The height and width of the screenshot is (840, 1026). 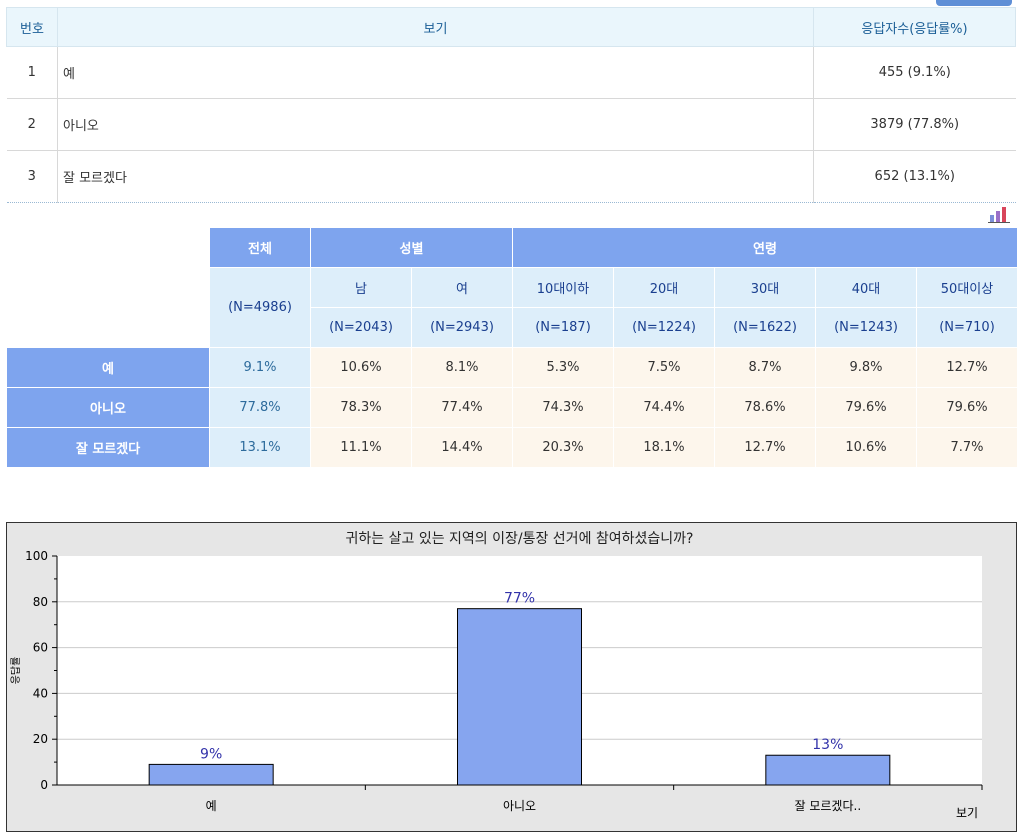 I want to click on subgroup-n: (N=710), so click(x=967, y=327).